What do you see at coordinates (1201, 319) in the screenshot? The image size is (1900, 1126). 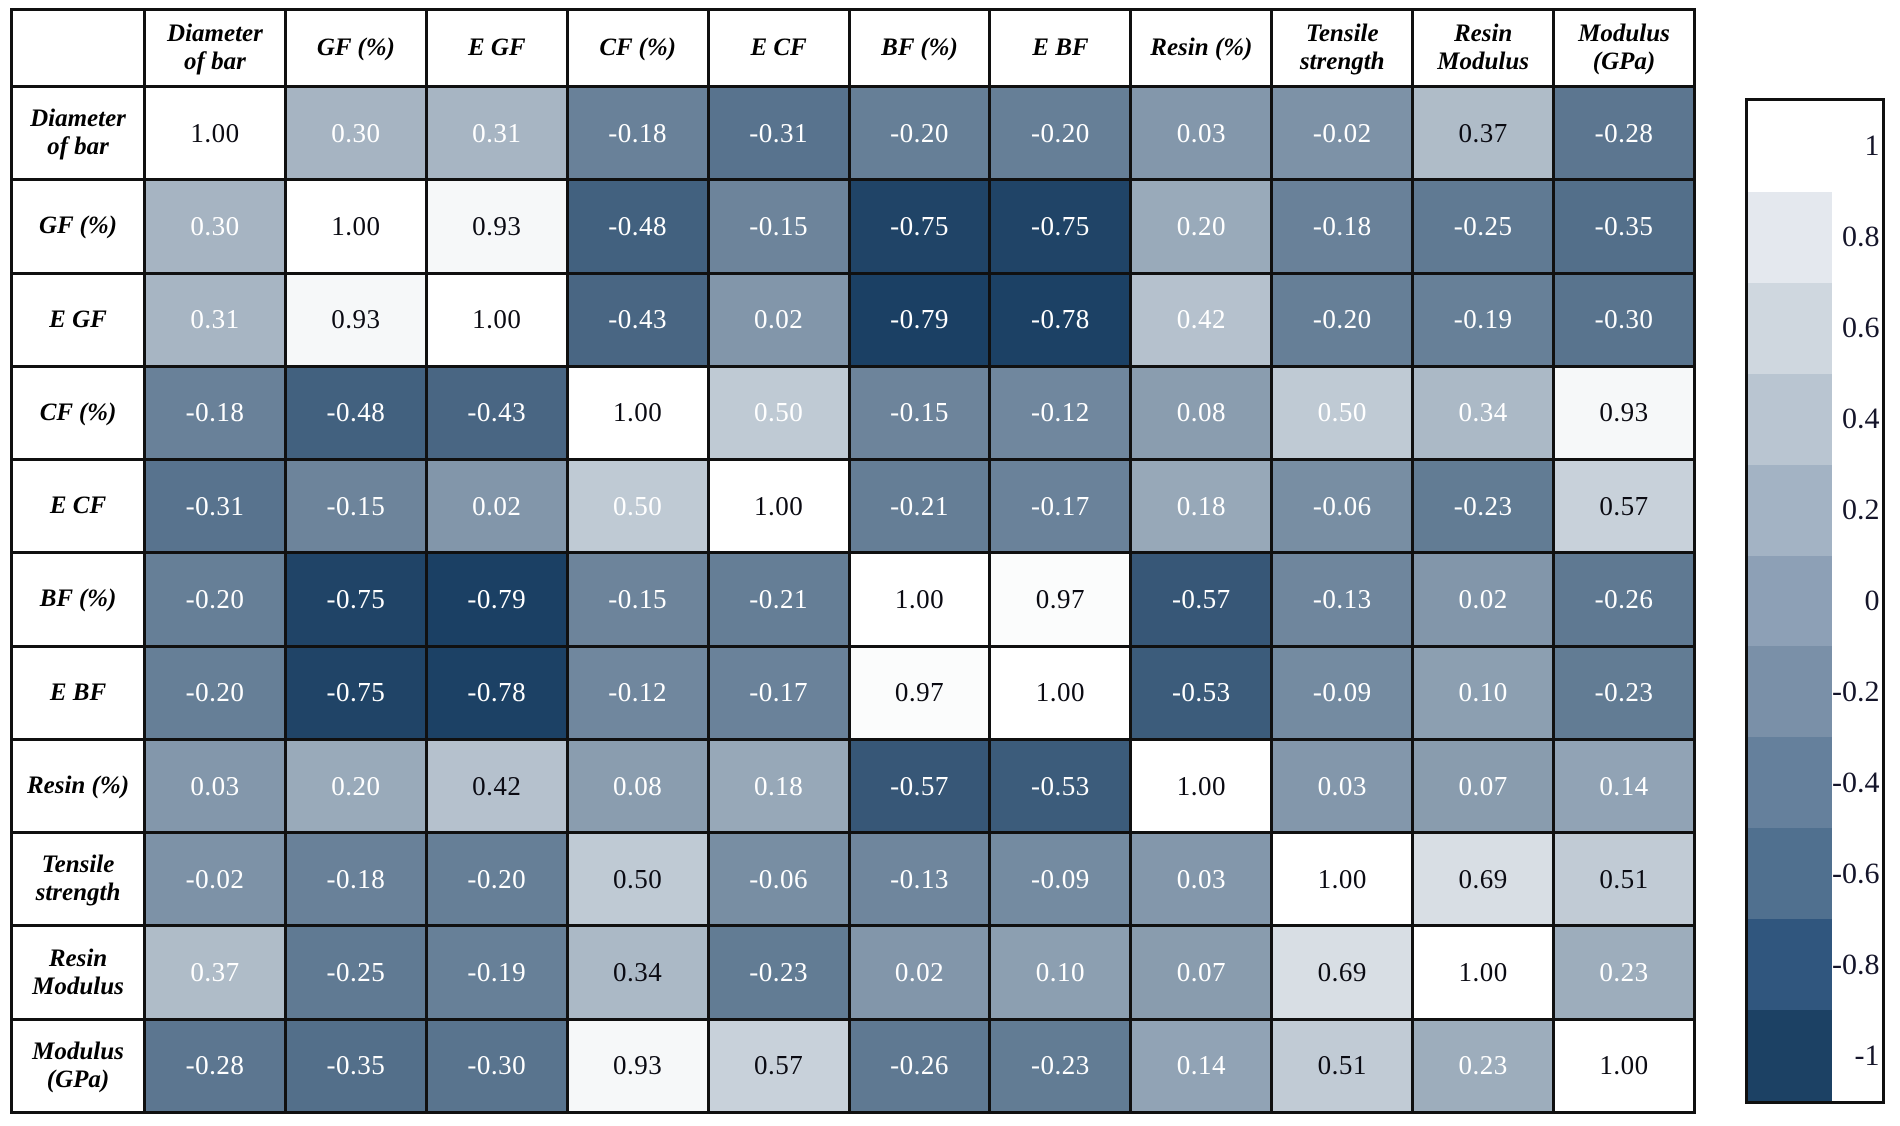 I see `matrix-cell: 0.42` at bounding box center [1201, 319].